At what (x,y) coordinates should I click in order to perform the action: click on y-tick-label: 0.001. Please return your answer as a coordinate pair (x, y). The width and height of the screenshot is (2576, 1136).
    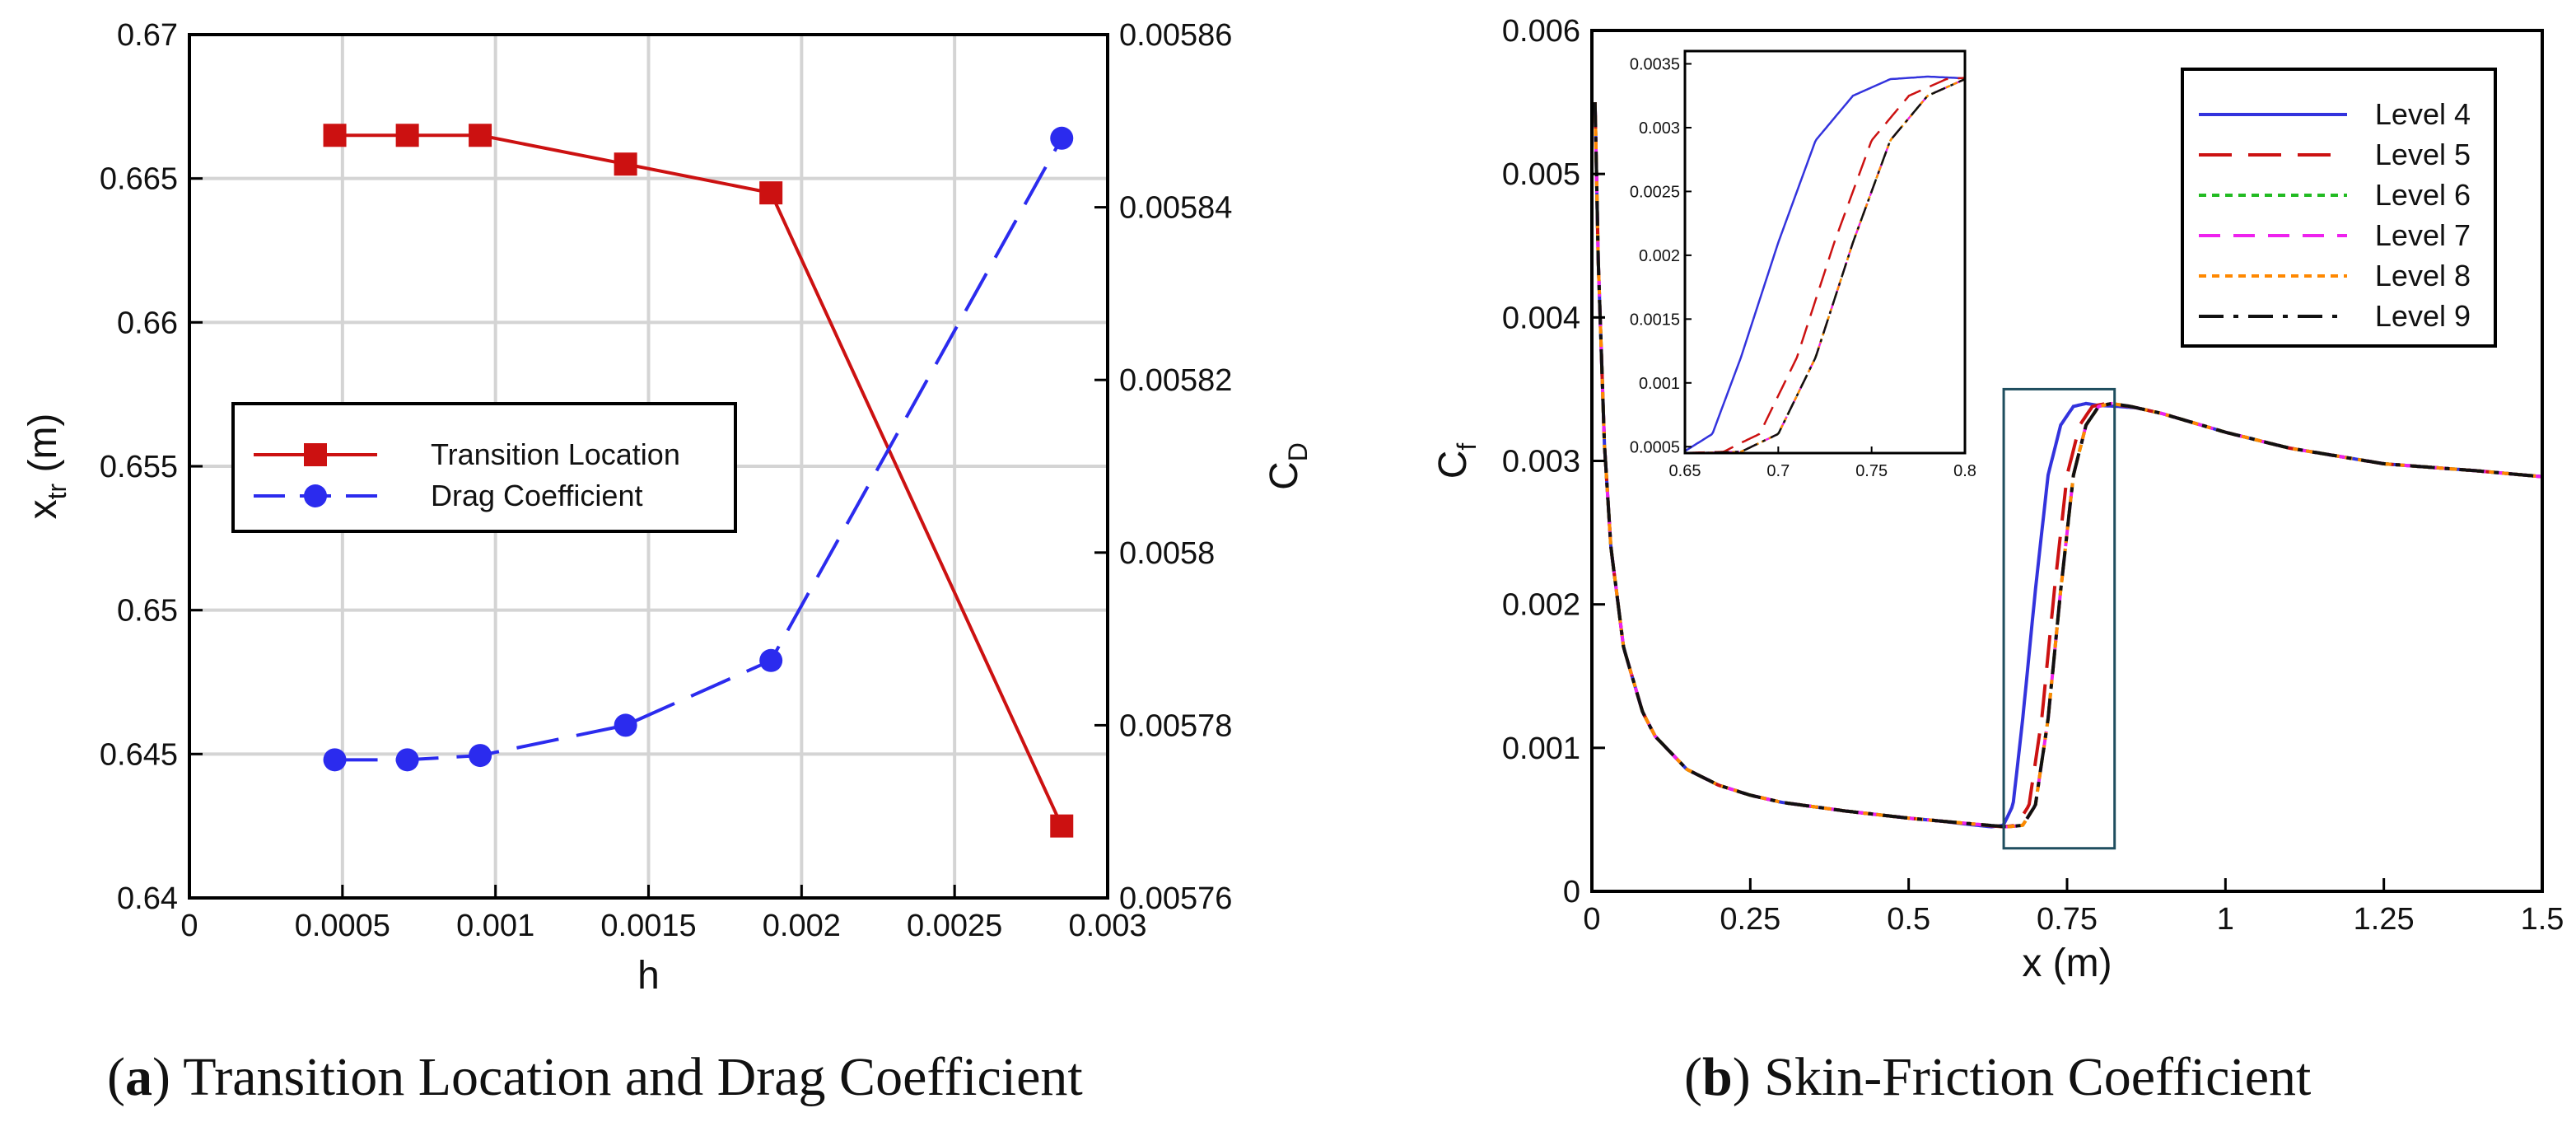
    Looking at the image, I should click on (1541, 749).